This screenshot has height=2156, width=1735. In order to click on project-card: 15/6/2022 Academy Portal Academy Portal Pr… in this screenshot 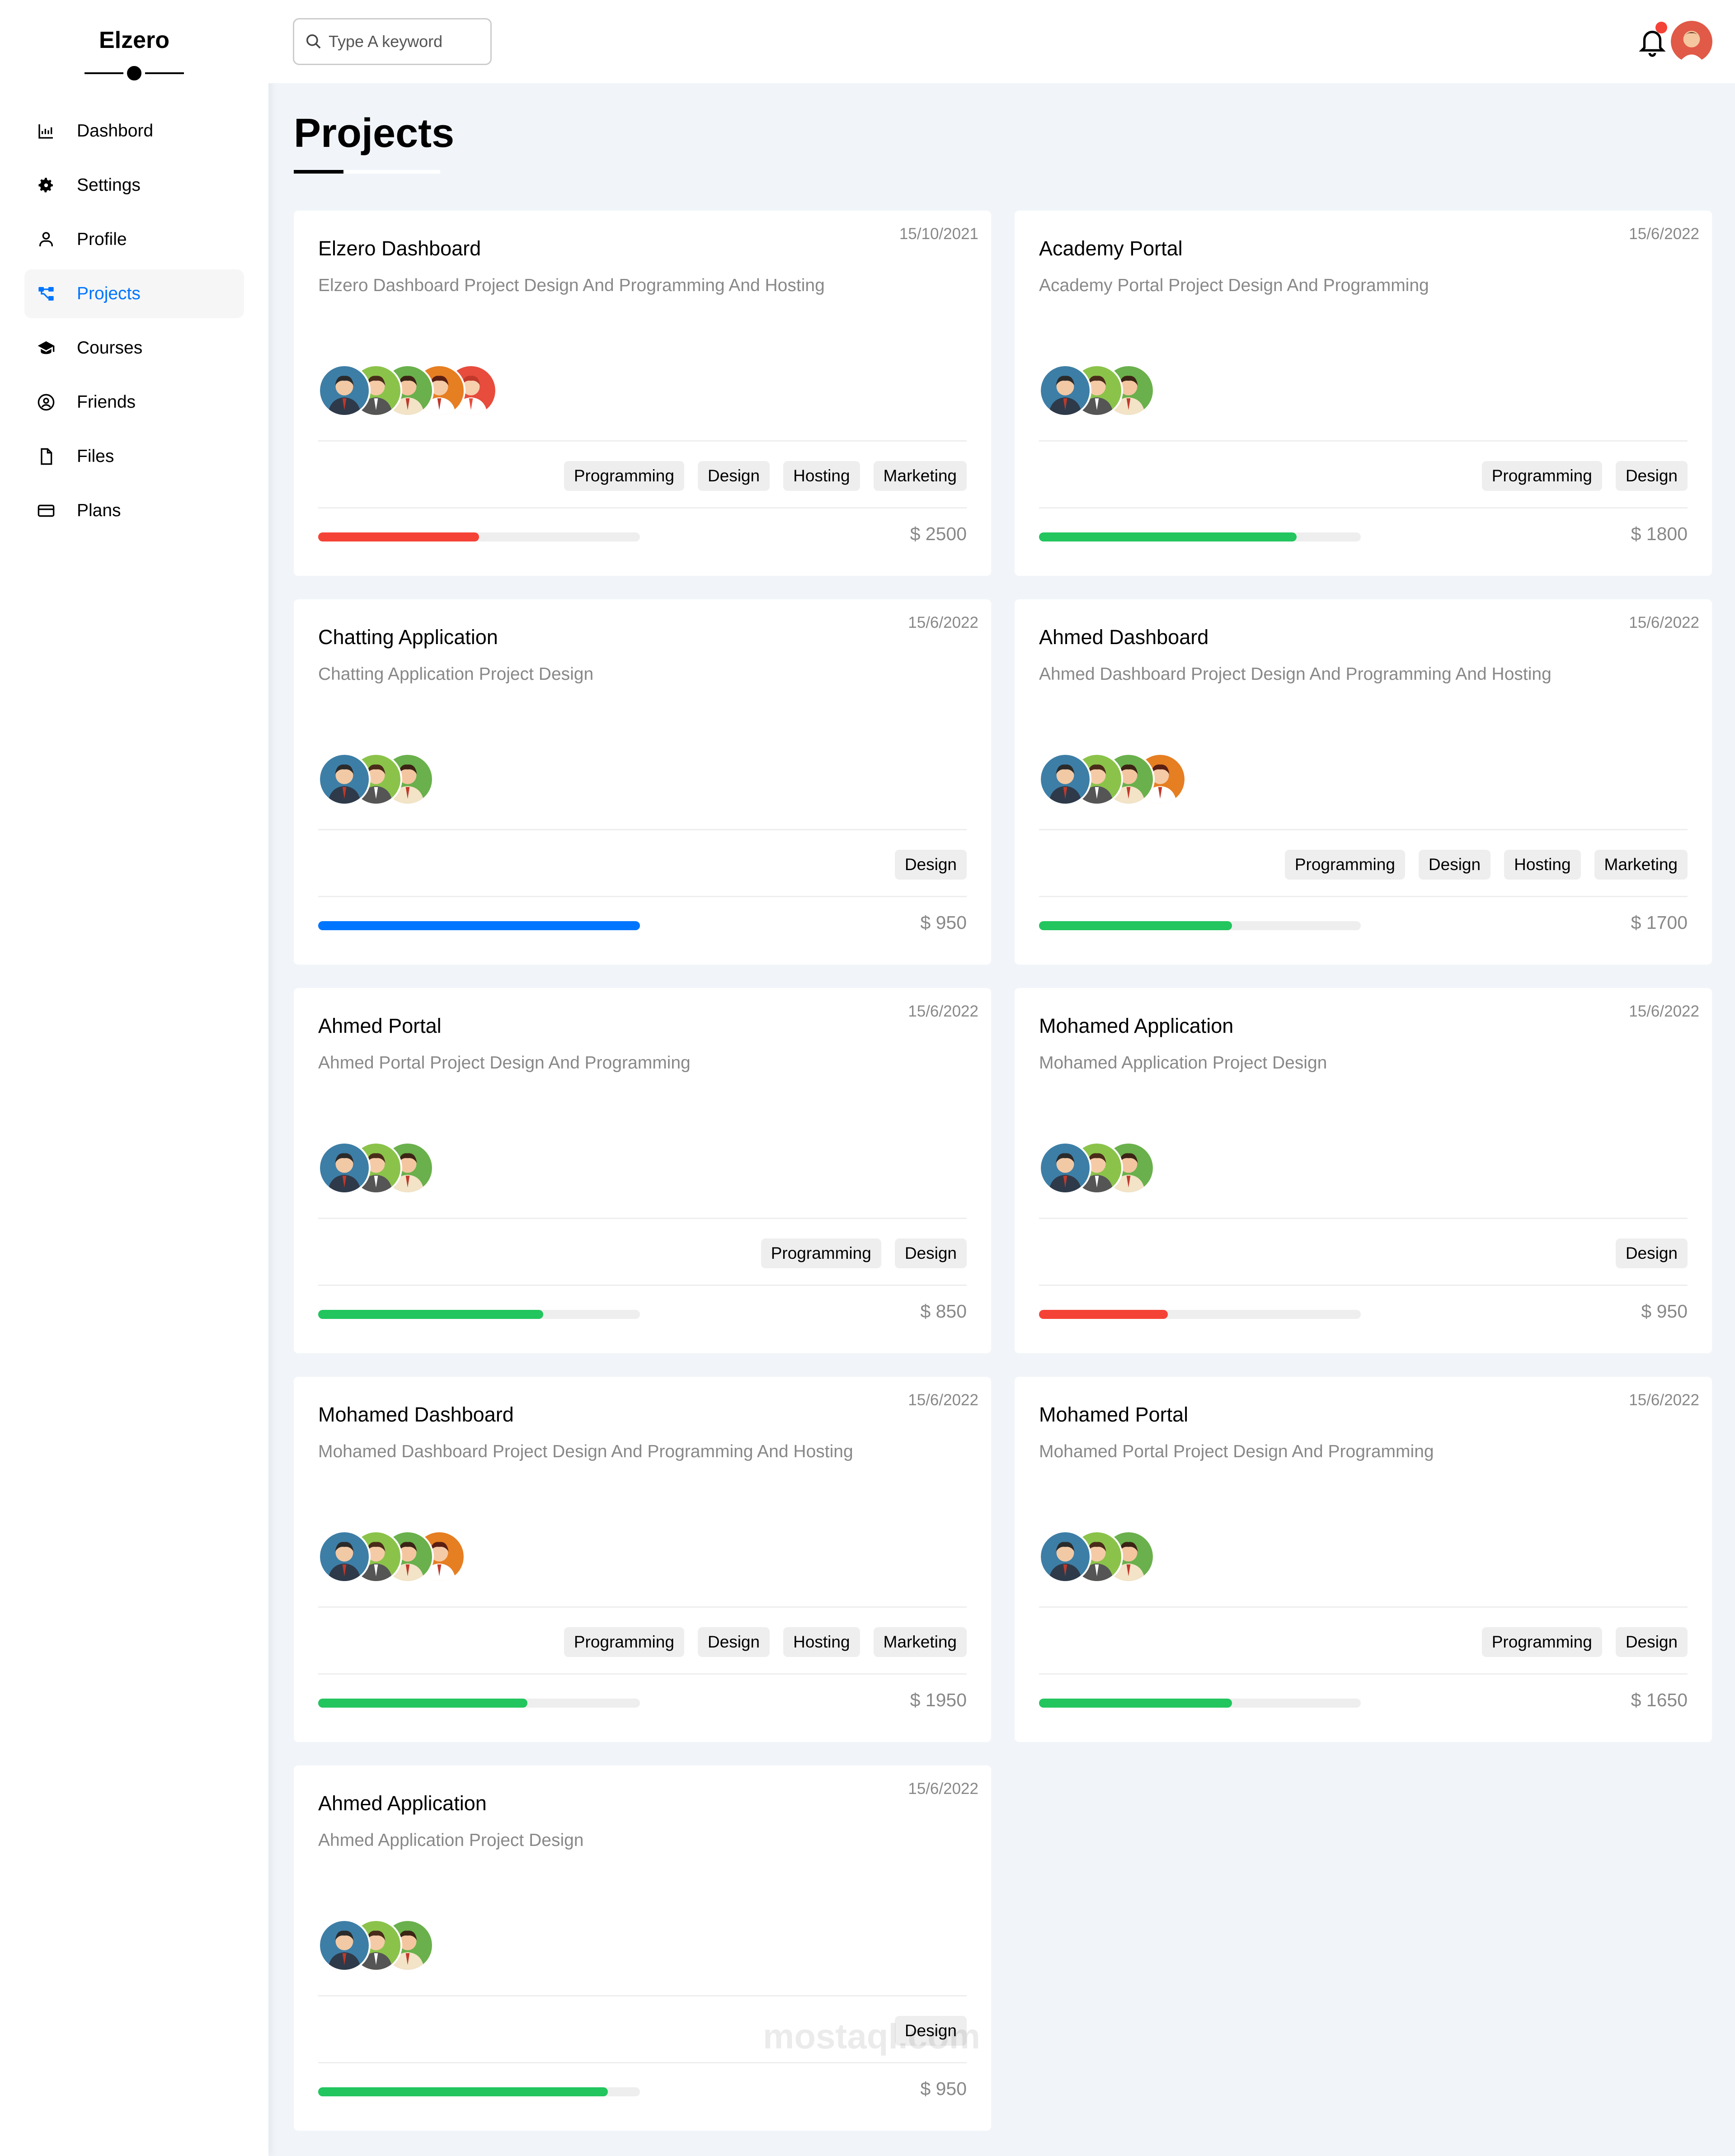, I will do `click(1363, 393)`.